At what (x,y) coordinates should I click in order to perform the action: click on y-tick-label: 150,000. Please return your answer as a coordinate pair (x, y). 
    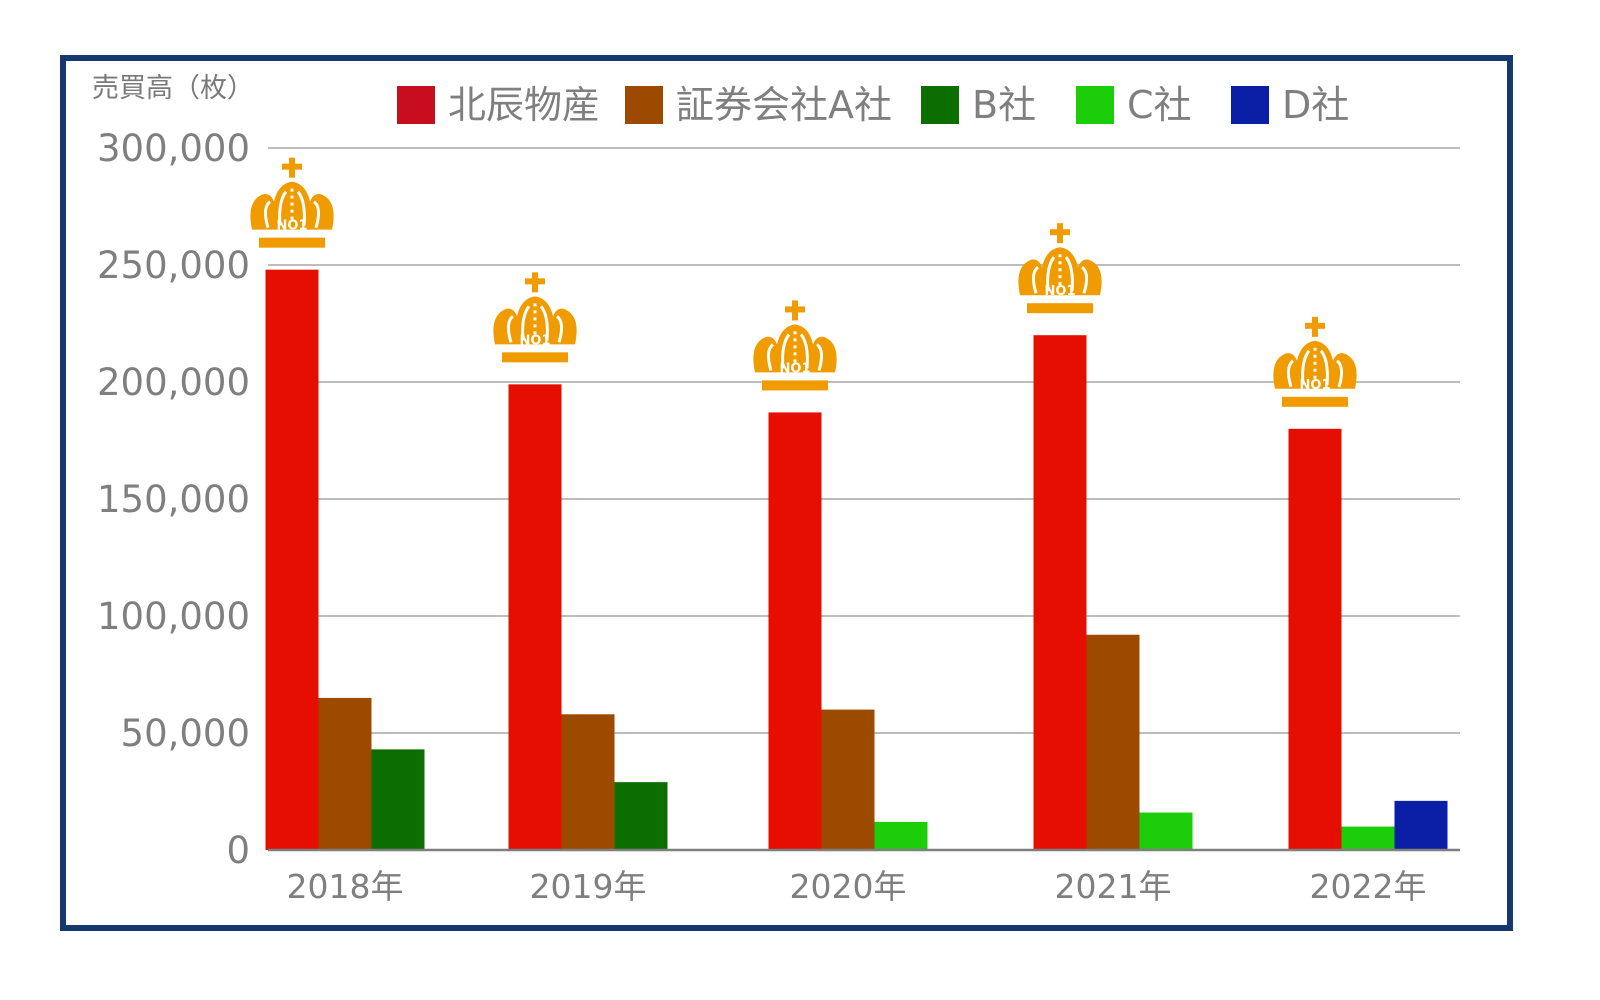
    Looking at the image, I should click on (173, 499).